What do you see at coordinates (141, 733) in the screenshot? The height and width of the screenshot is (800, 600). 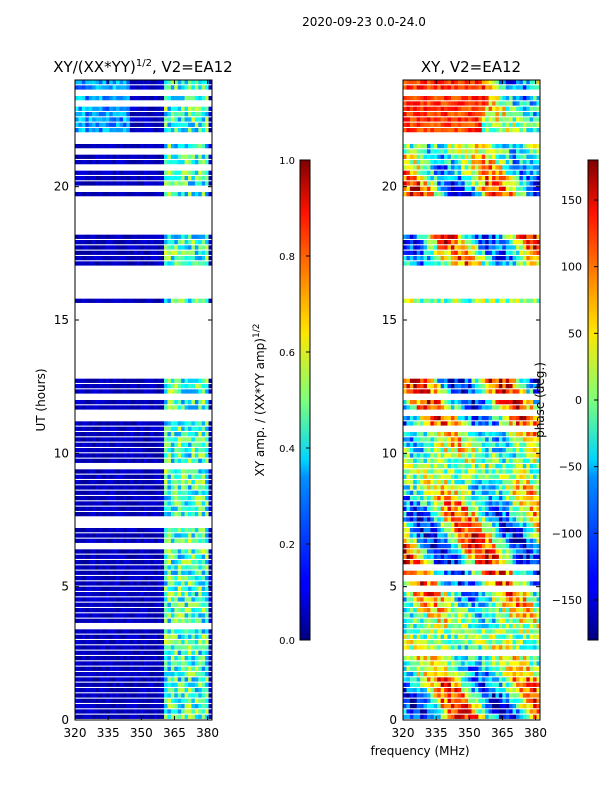 I see `amp-xtick-label: 350` at bounding box center [141, 733].